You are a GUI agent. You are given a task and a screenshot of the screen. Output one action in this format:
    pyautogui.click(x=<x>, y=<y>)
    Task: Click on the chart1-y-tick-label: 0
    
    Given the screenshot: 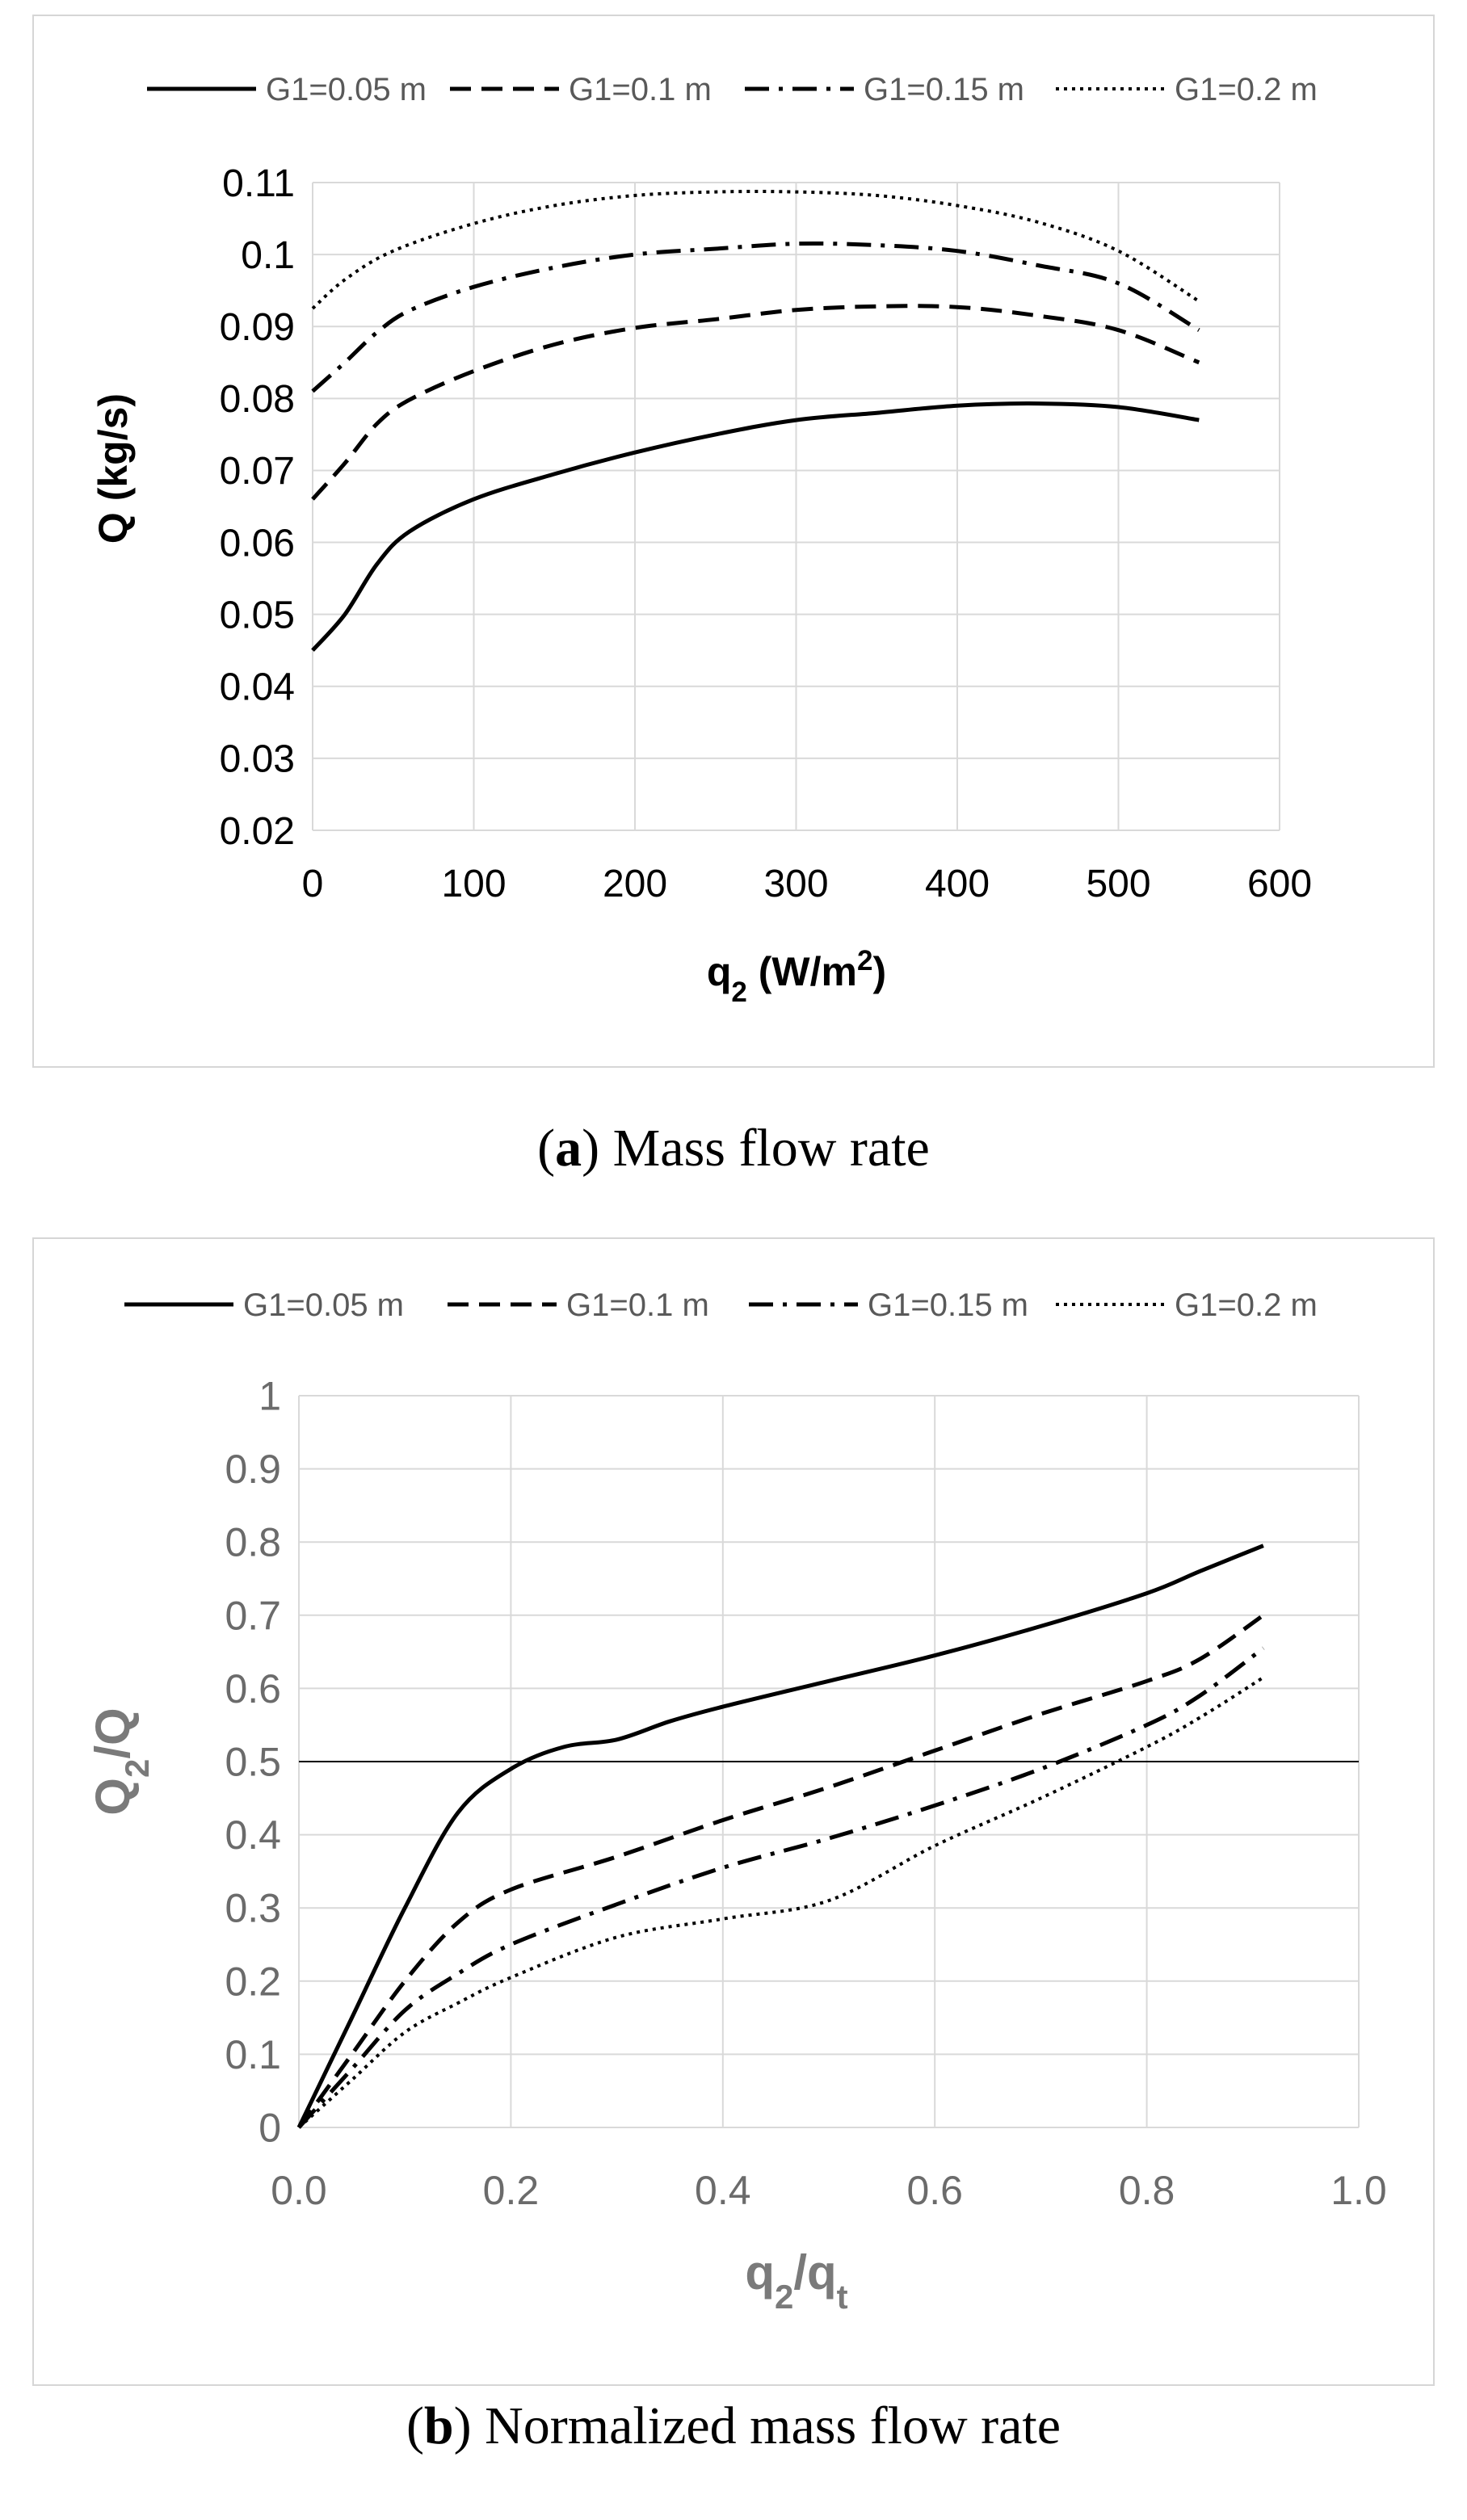 What is the action you would take?
    pyautogui.click(x=270, y=2128)
    